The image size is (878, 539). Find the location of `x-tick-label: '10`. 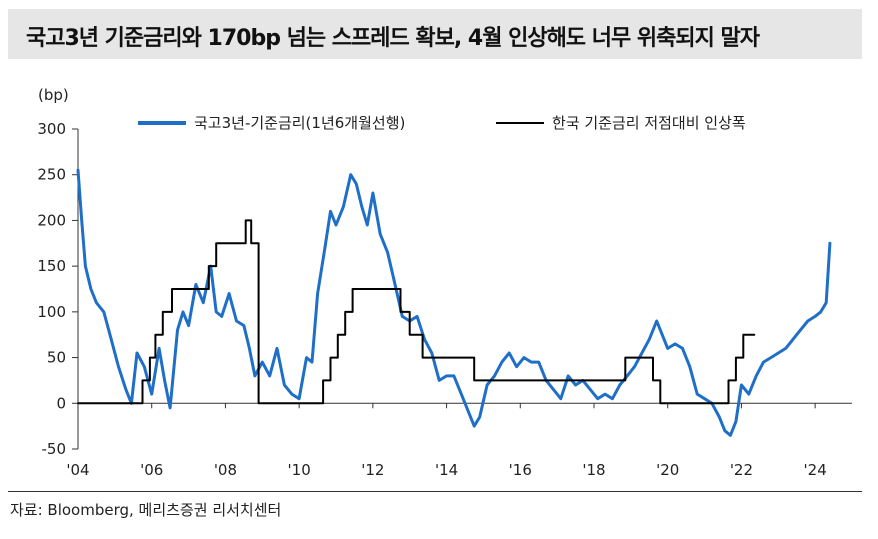

x-tick-label: '10 is located at coordinates (299, 470).